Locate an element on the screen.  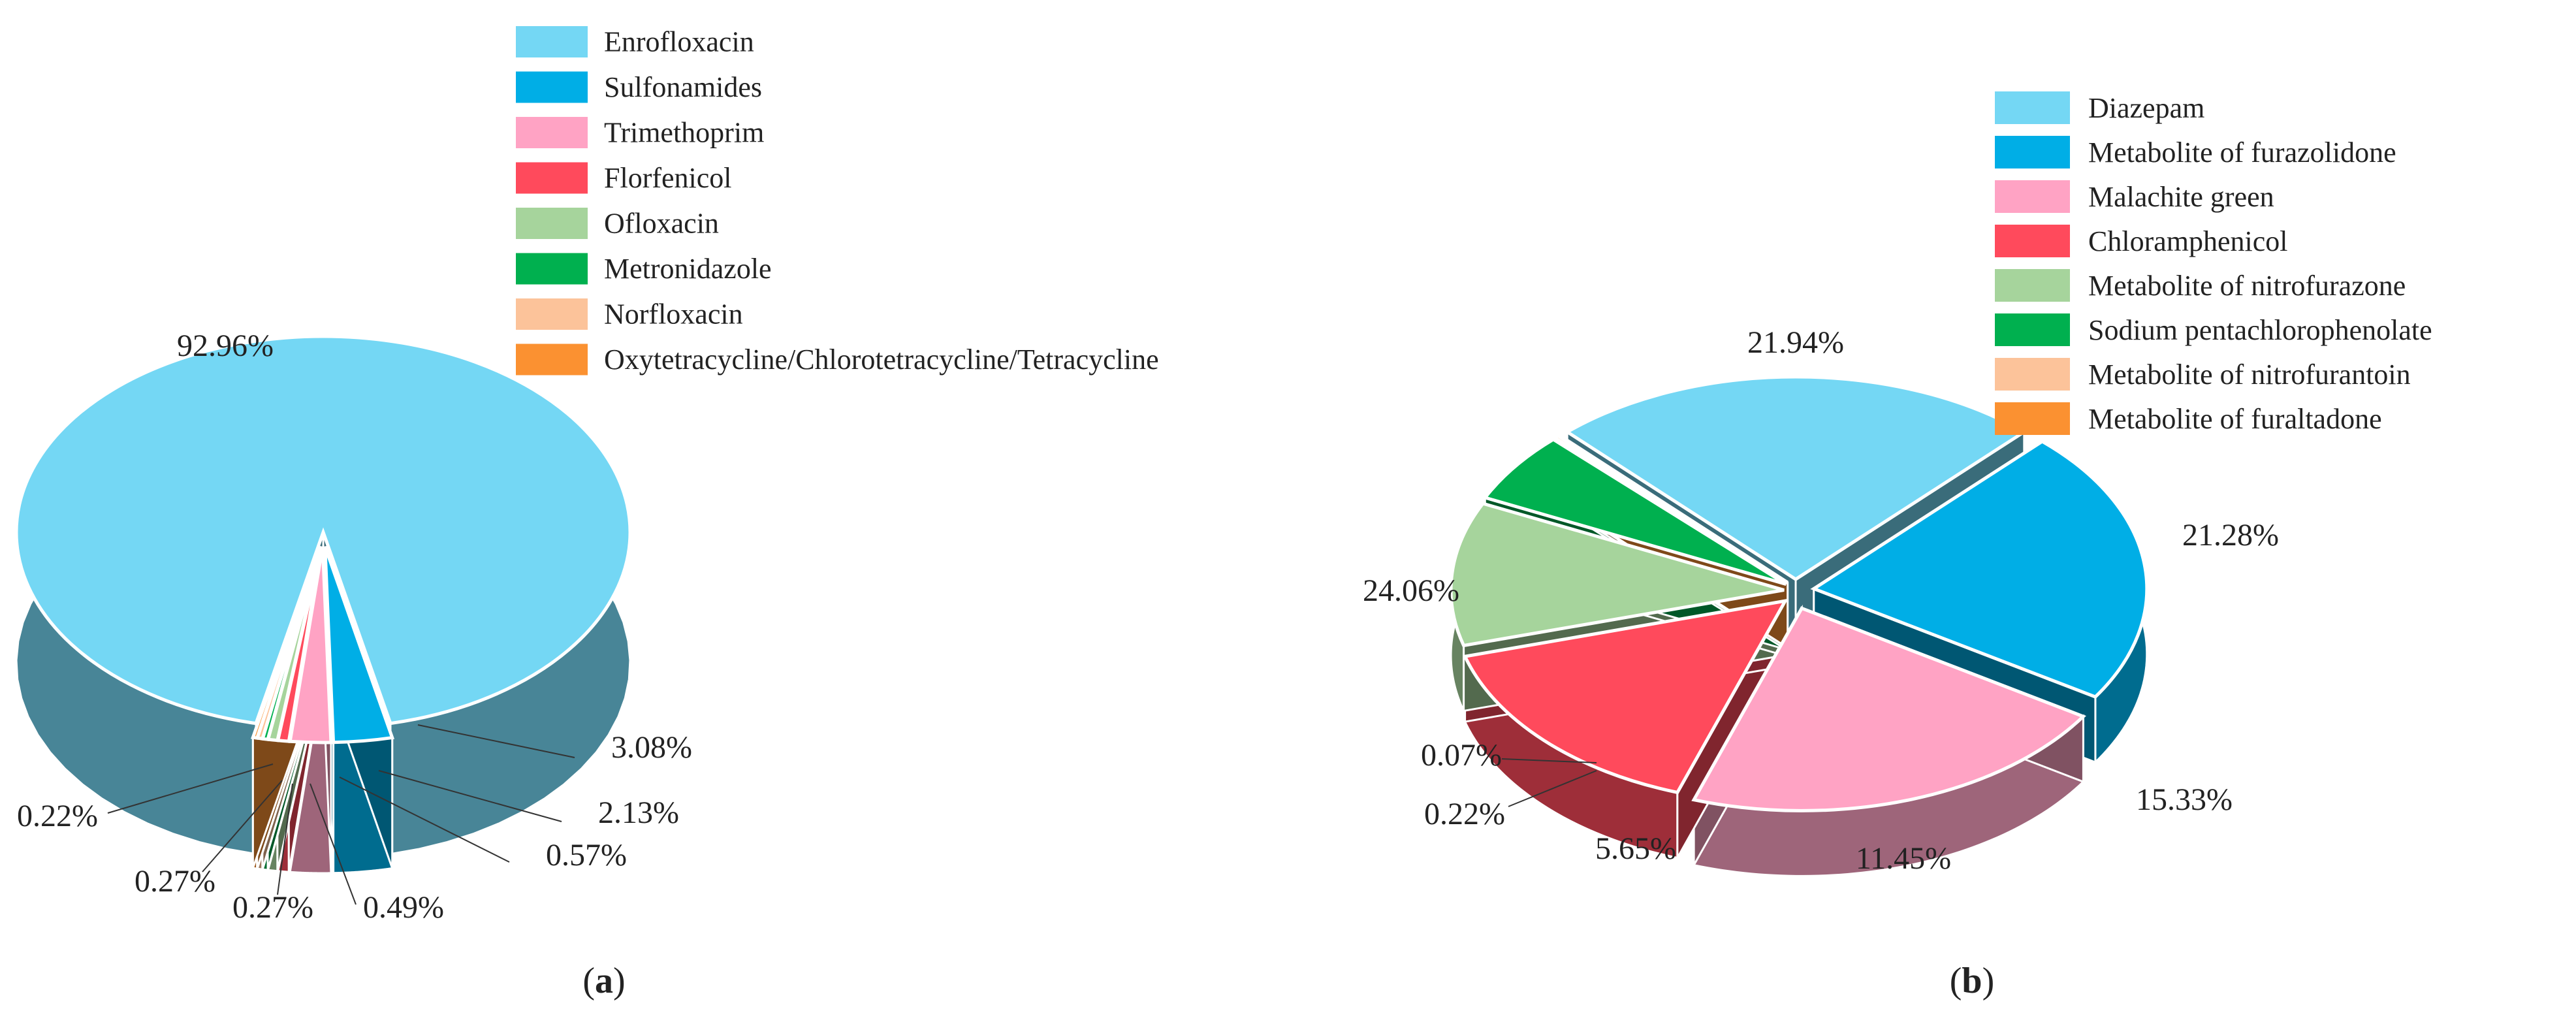
pie-a-legend-swatch-trimethoprim is located at coordinates (552, 132).